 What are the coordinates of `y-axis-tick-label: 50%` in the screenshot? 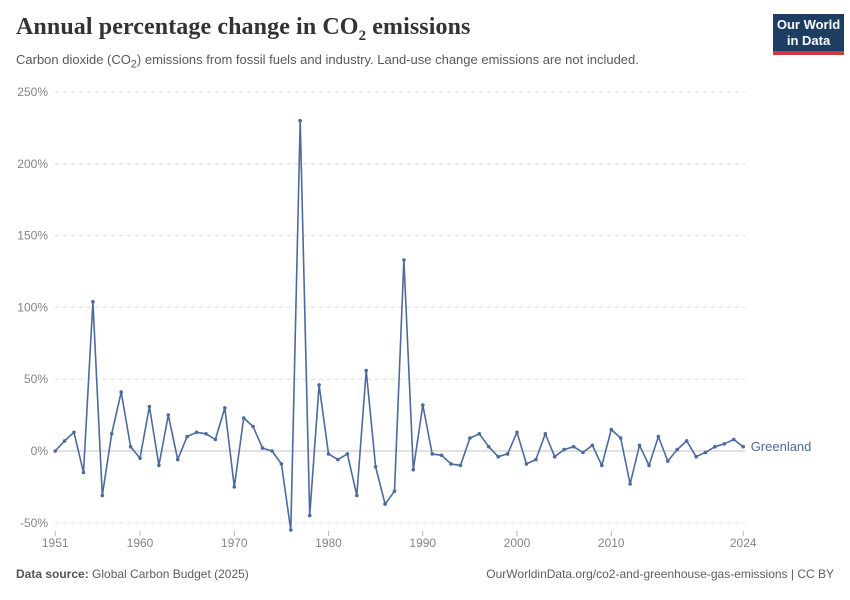 It's located at (36, 379).